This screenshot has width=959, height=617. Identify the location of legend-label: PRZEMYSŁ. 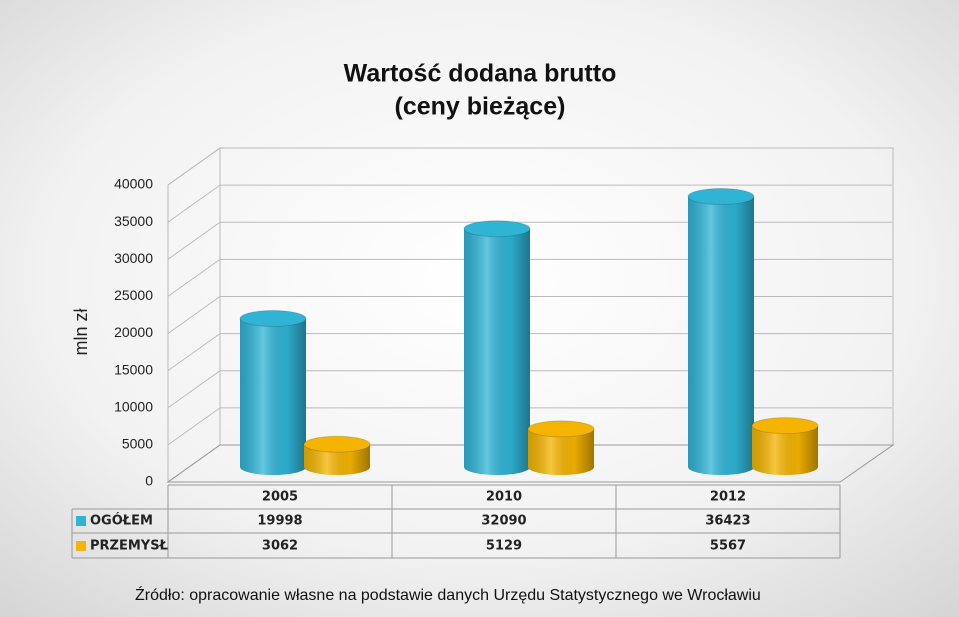
(129, 546).